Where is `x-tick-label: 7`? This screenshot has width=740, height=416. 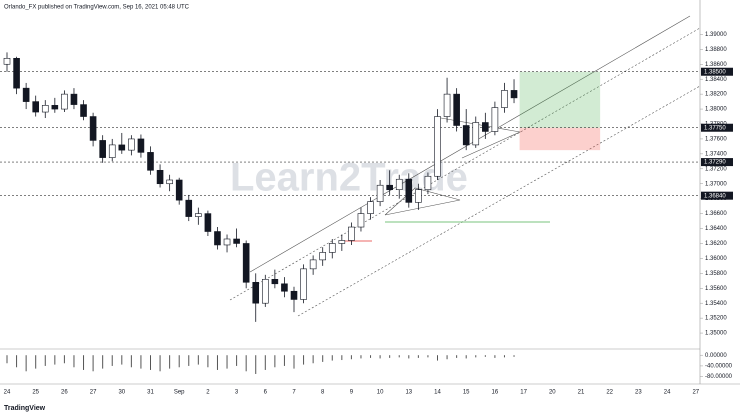 x-tick-label: 7 is located at coordinates (294, 393).